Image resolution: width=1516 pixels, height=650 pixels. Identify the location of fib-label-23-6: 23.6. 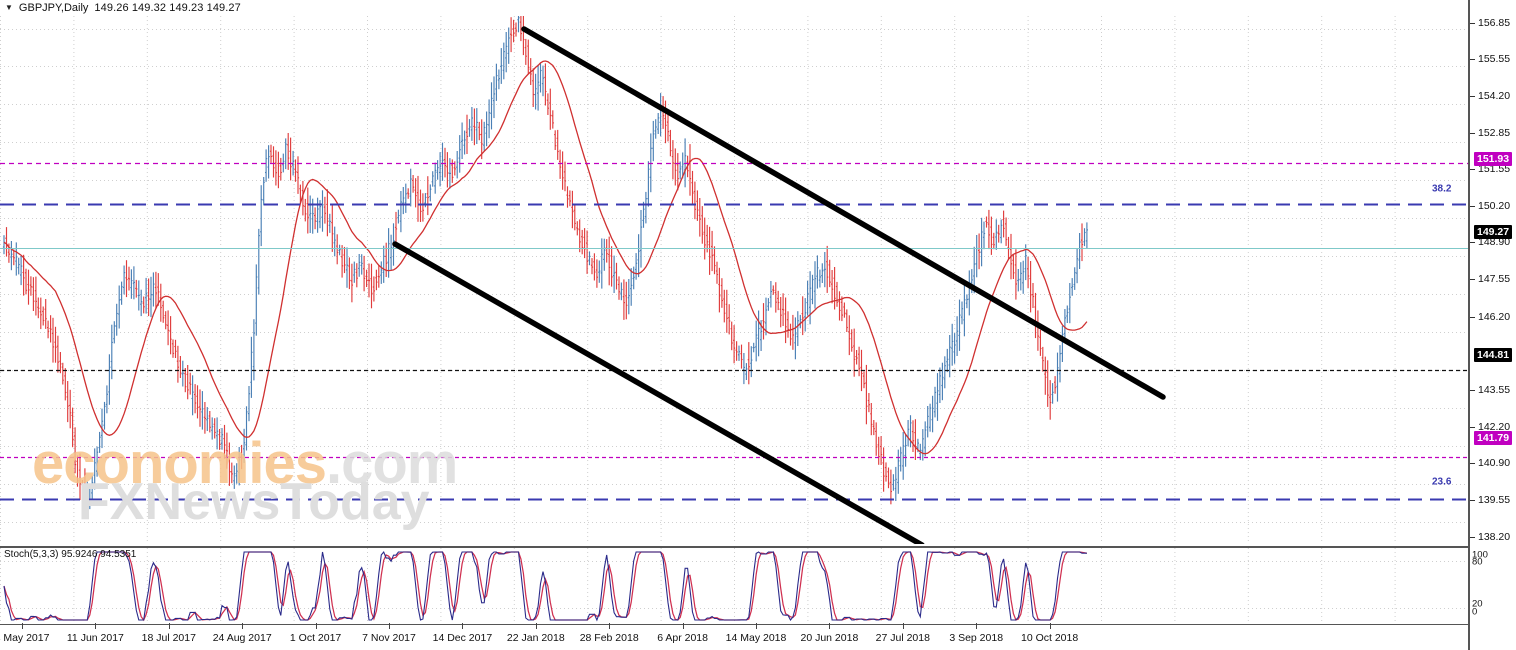
(1442, 482).